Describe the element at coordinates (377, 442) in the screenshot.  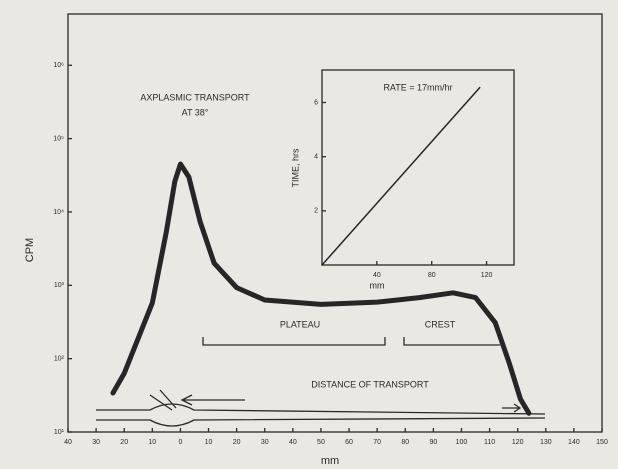
I see `x-tick-label: 70` at that location.